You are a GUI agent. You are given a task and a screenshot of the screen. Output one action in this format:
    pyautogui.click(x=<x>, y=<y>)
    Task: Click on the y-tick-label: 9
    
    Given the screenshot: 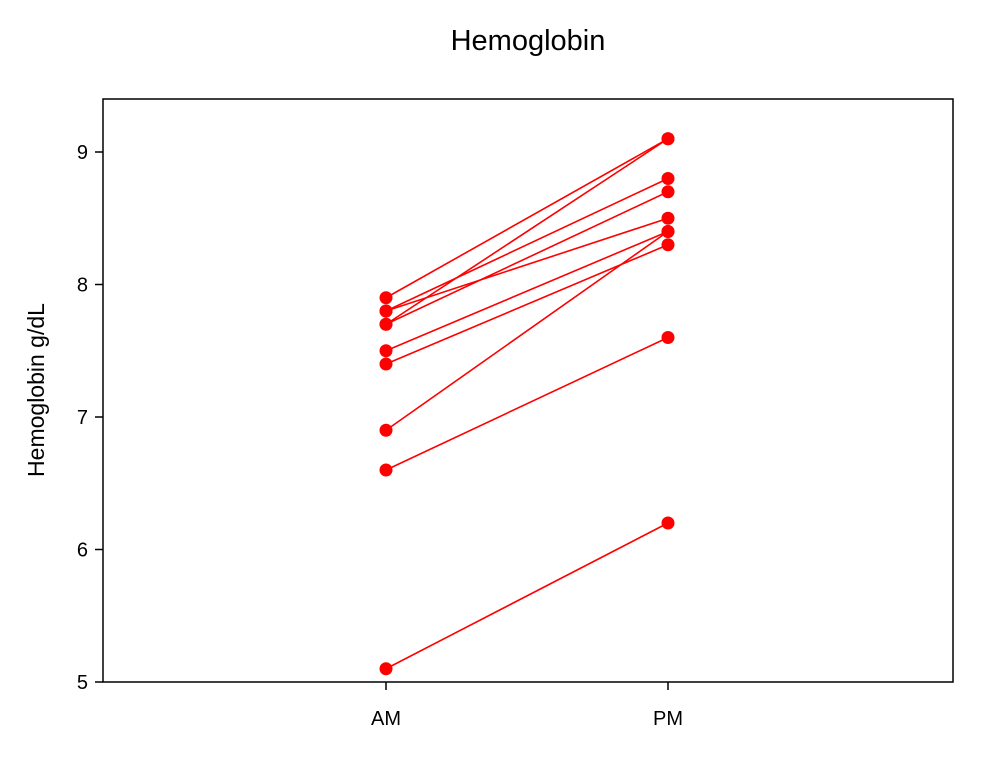 What is the action you would take?
    pyautogui.click(x=82, y=153)
    